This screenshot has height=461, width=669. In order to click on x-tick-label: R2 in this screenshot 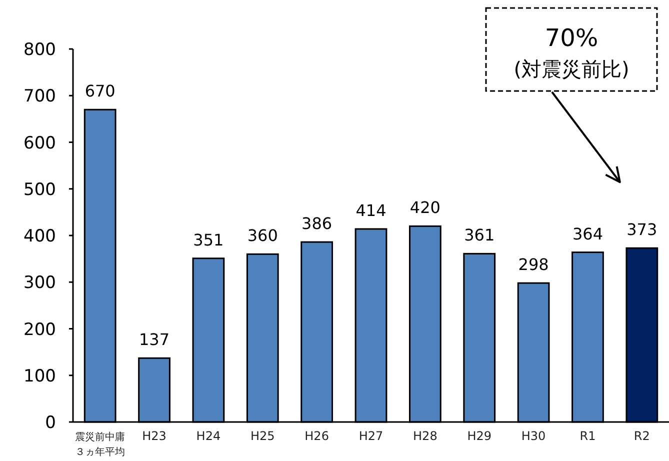, I will do `click(642, 436)`.